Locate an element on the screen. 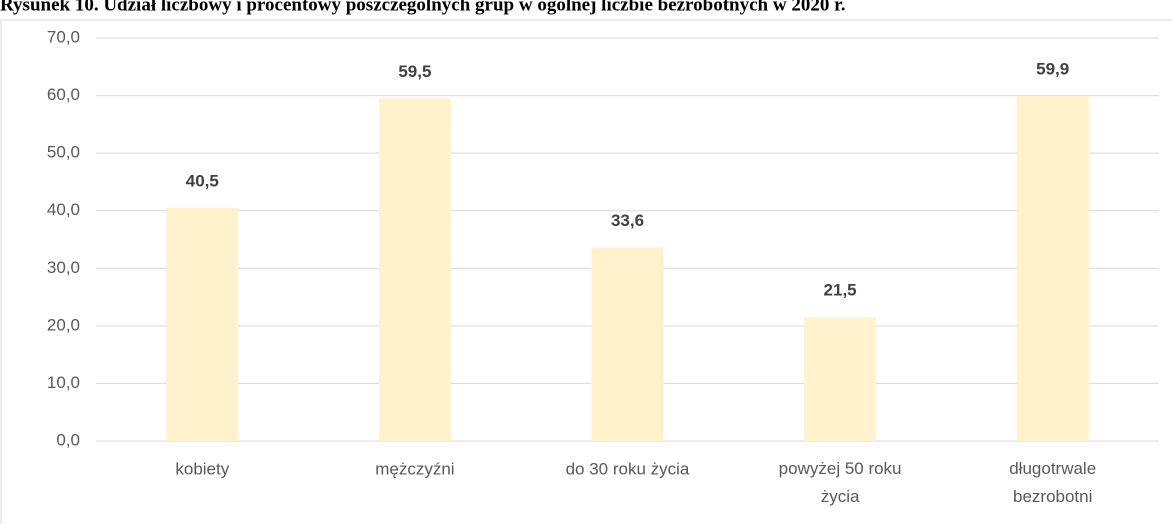  x-tick-label: mężczyźni is located at coordinates (414, 468).